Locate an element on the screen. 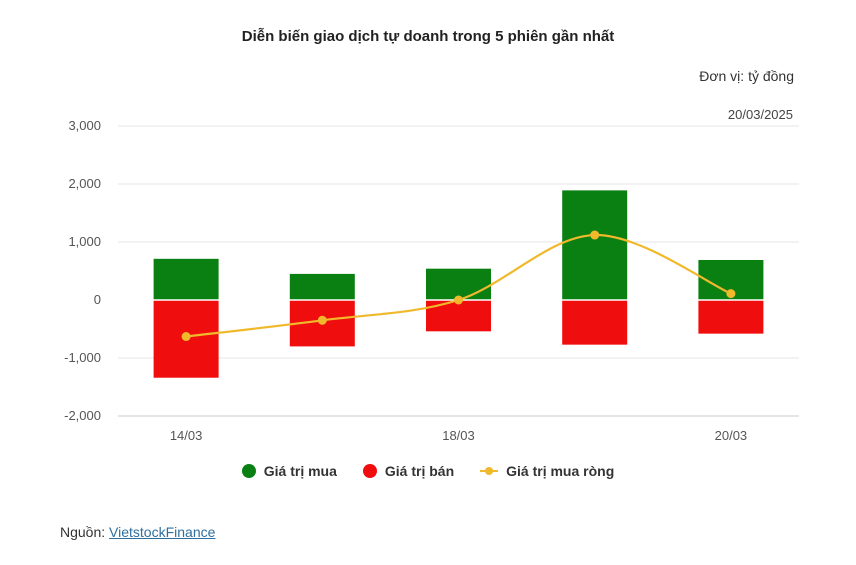  date-label: 20/03/2025 is located at coordinates (760, 114).